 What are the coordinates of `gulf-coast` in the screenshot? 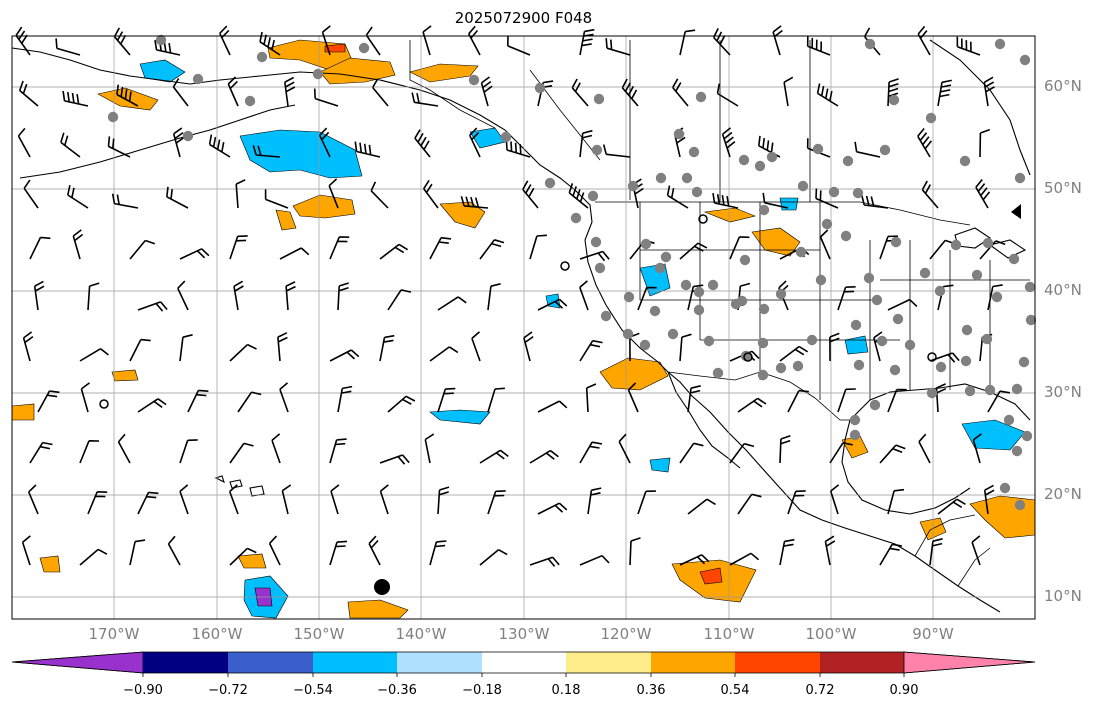 It's located at (940, 402).